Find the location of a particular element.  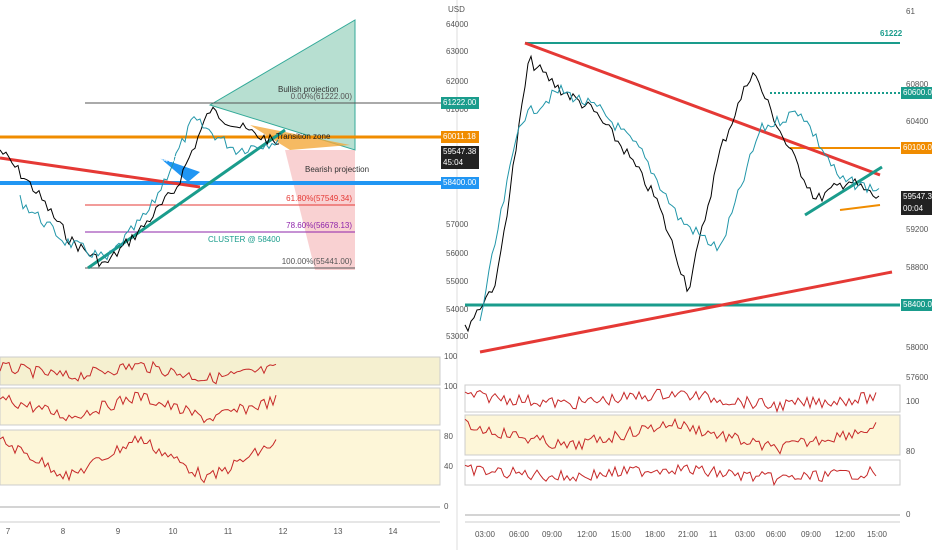

price-axis-label: 58800 is located at coordinates (917, 267).